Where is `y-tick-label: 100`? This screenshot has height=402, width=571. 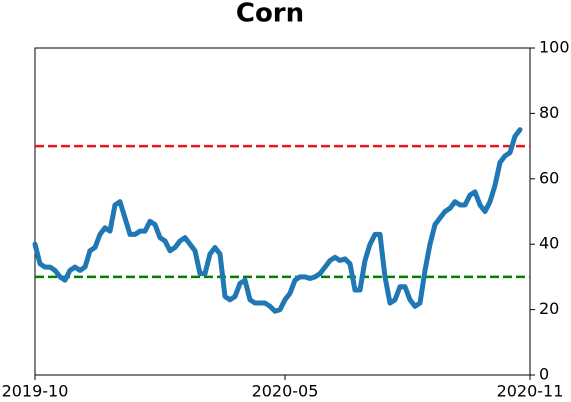 y-tick-label: 100 is located at coordinates (554, 47).